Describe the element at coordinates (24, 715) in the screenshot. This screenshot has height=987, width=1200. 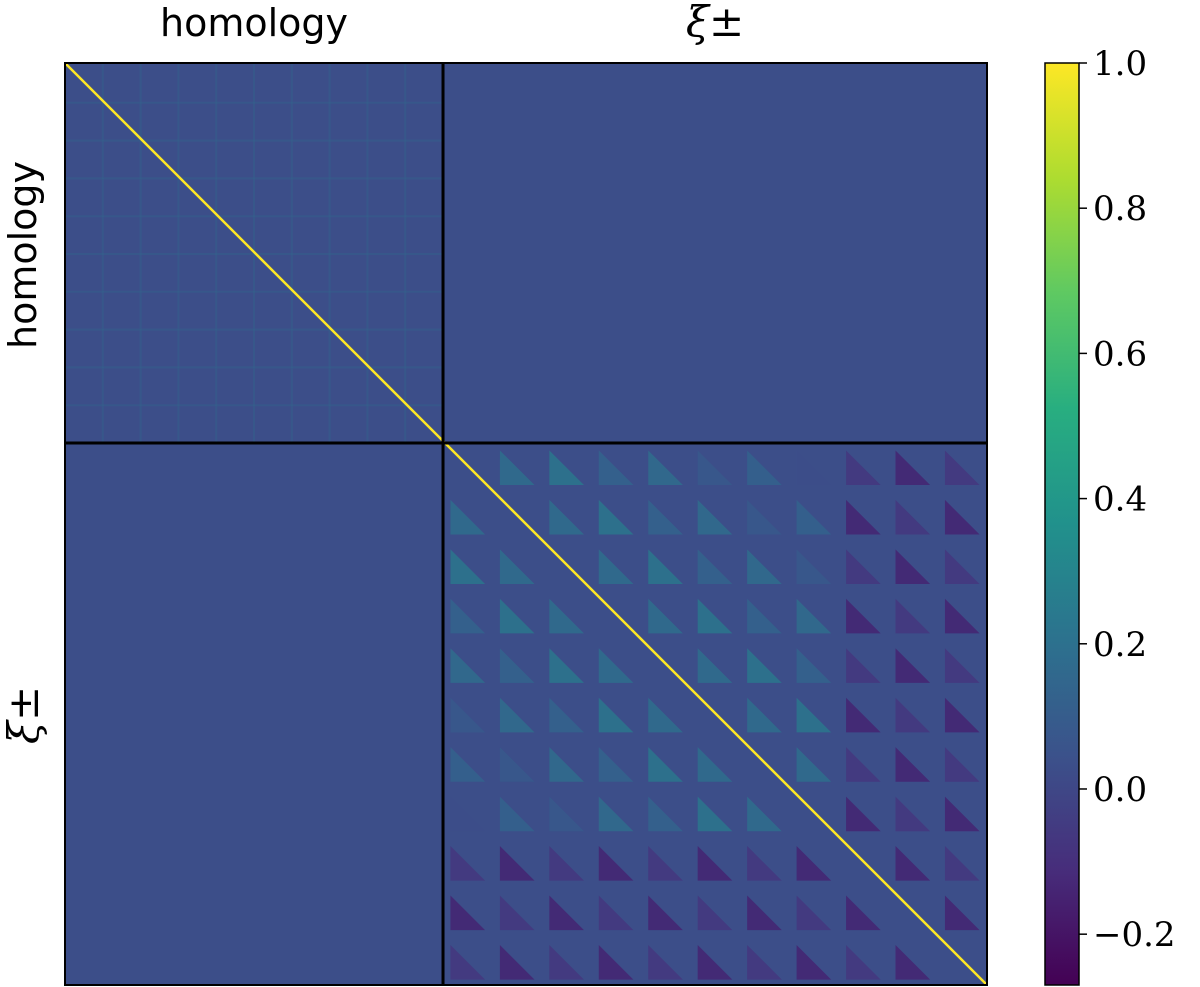
I see `row-label-xi: ξ±` at that location.